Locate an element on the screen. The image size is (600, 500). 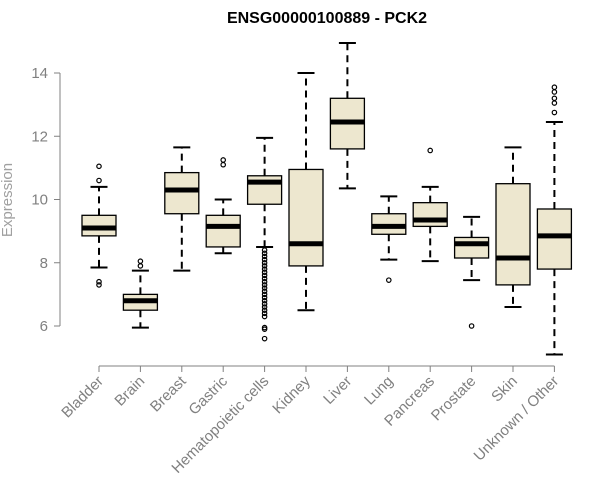
x-tick-label: Breast is located at coordinates (168, 393).